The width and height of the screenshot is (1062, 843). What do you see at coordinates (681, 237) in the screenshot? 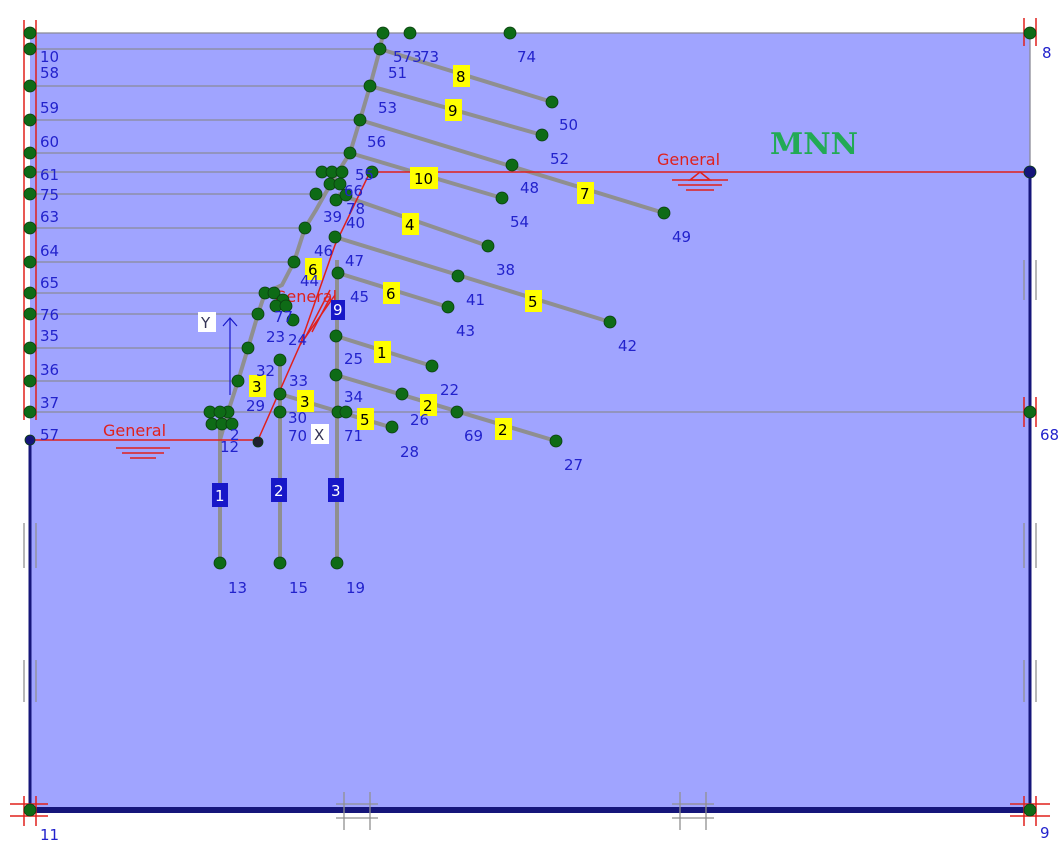
I see `node-label: 49` at bounding box center [681, 237].